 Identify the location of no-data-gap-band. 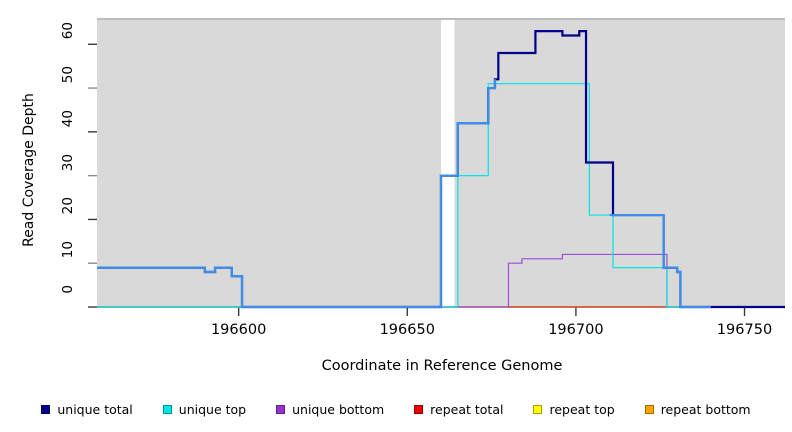
(448, 162).